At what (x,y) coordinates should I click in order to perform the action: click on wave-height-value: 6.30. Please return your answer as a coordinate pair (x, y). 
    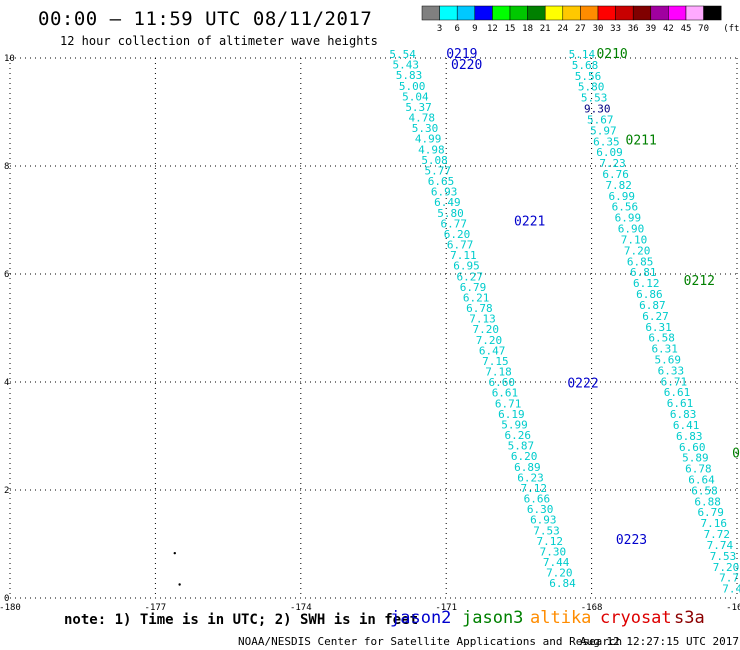
    Looking at the image, I should click on (540, 509).